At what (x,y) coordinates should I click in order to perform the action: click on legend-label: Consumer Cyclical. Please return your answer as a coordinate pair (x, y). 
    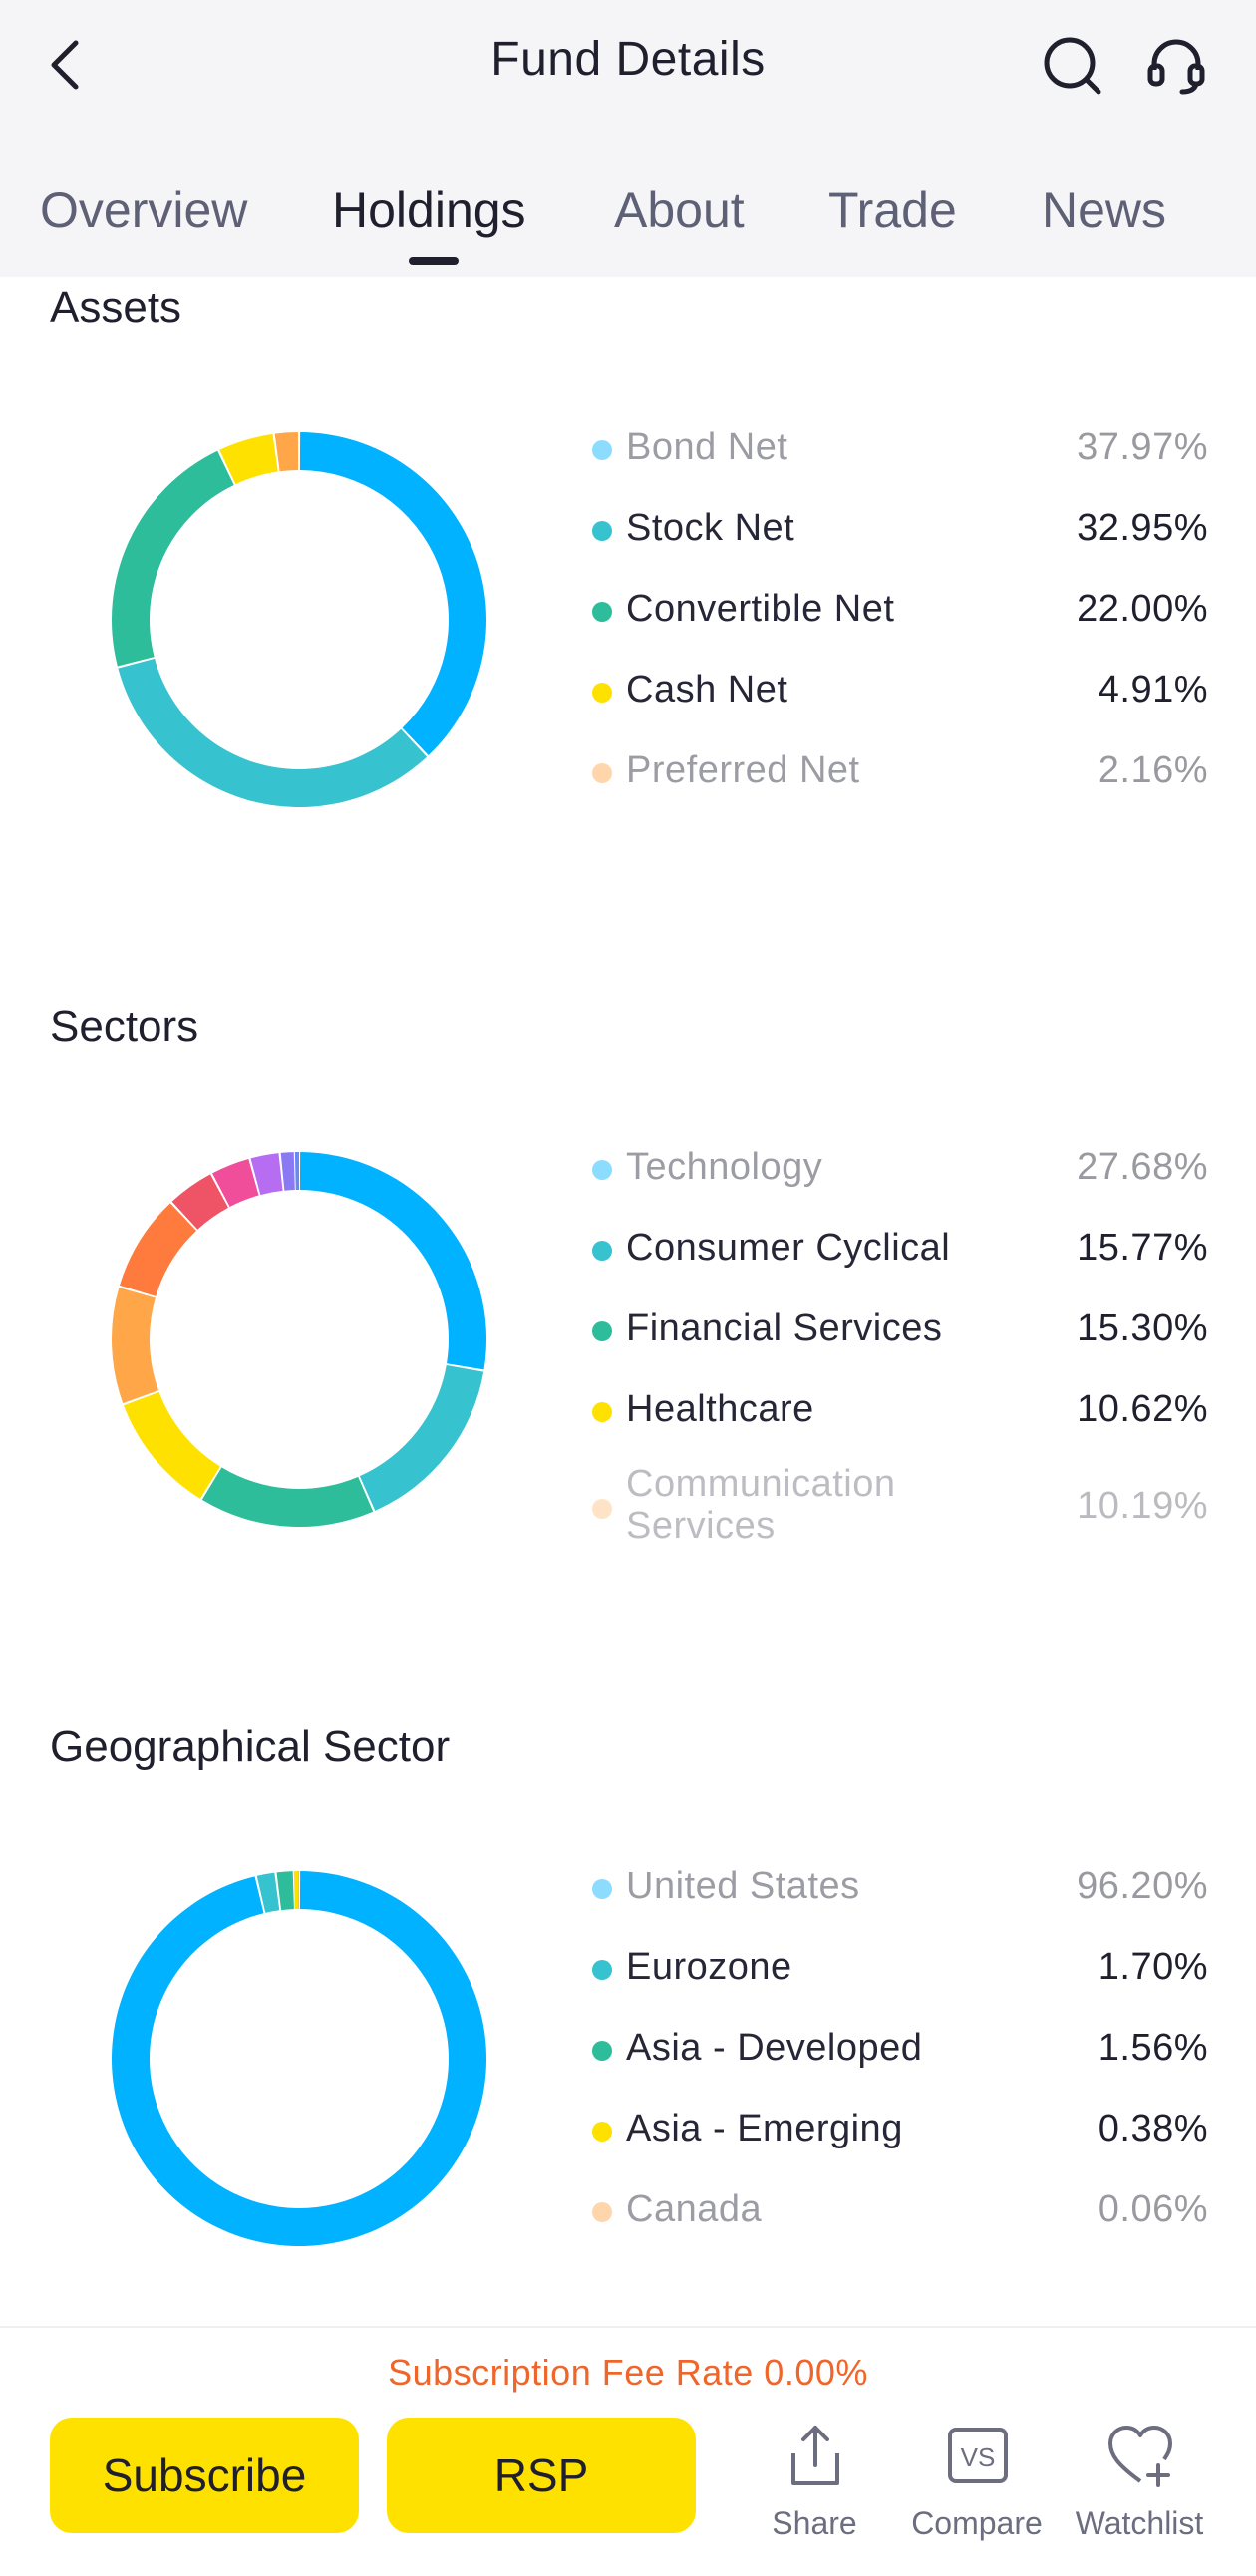
    Looking at the image, I should click on (789, 1248).